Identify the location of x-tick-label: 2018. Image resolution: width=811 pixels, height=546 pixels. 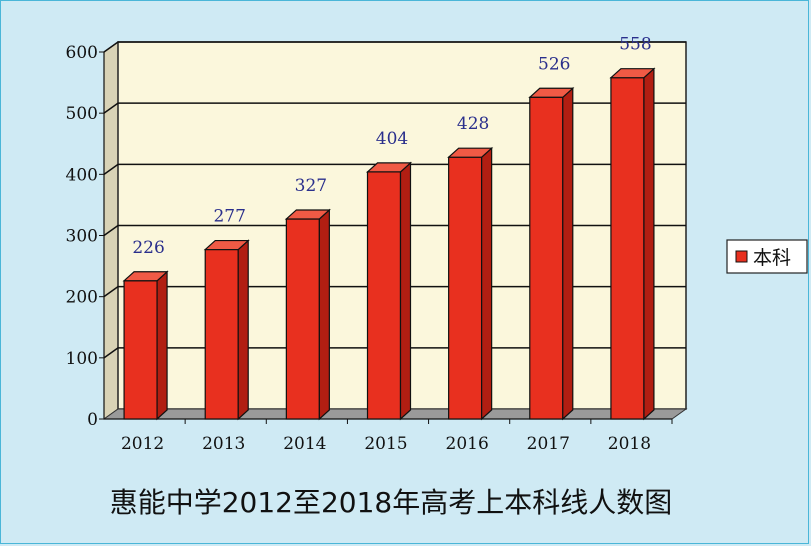
(629, 444).